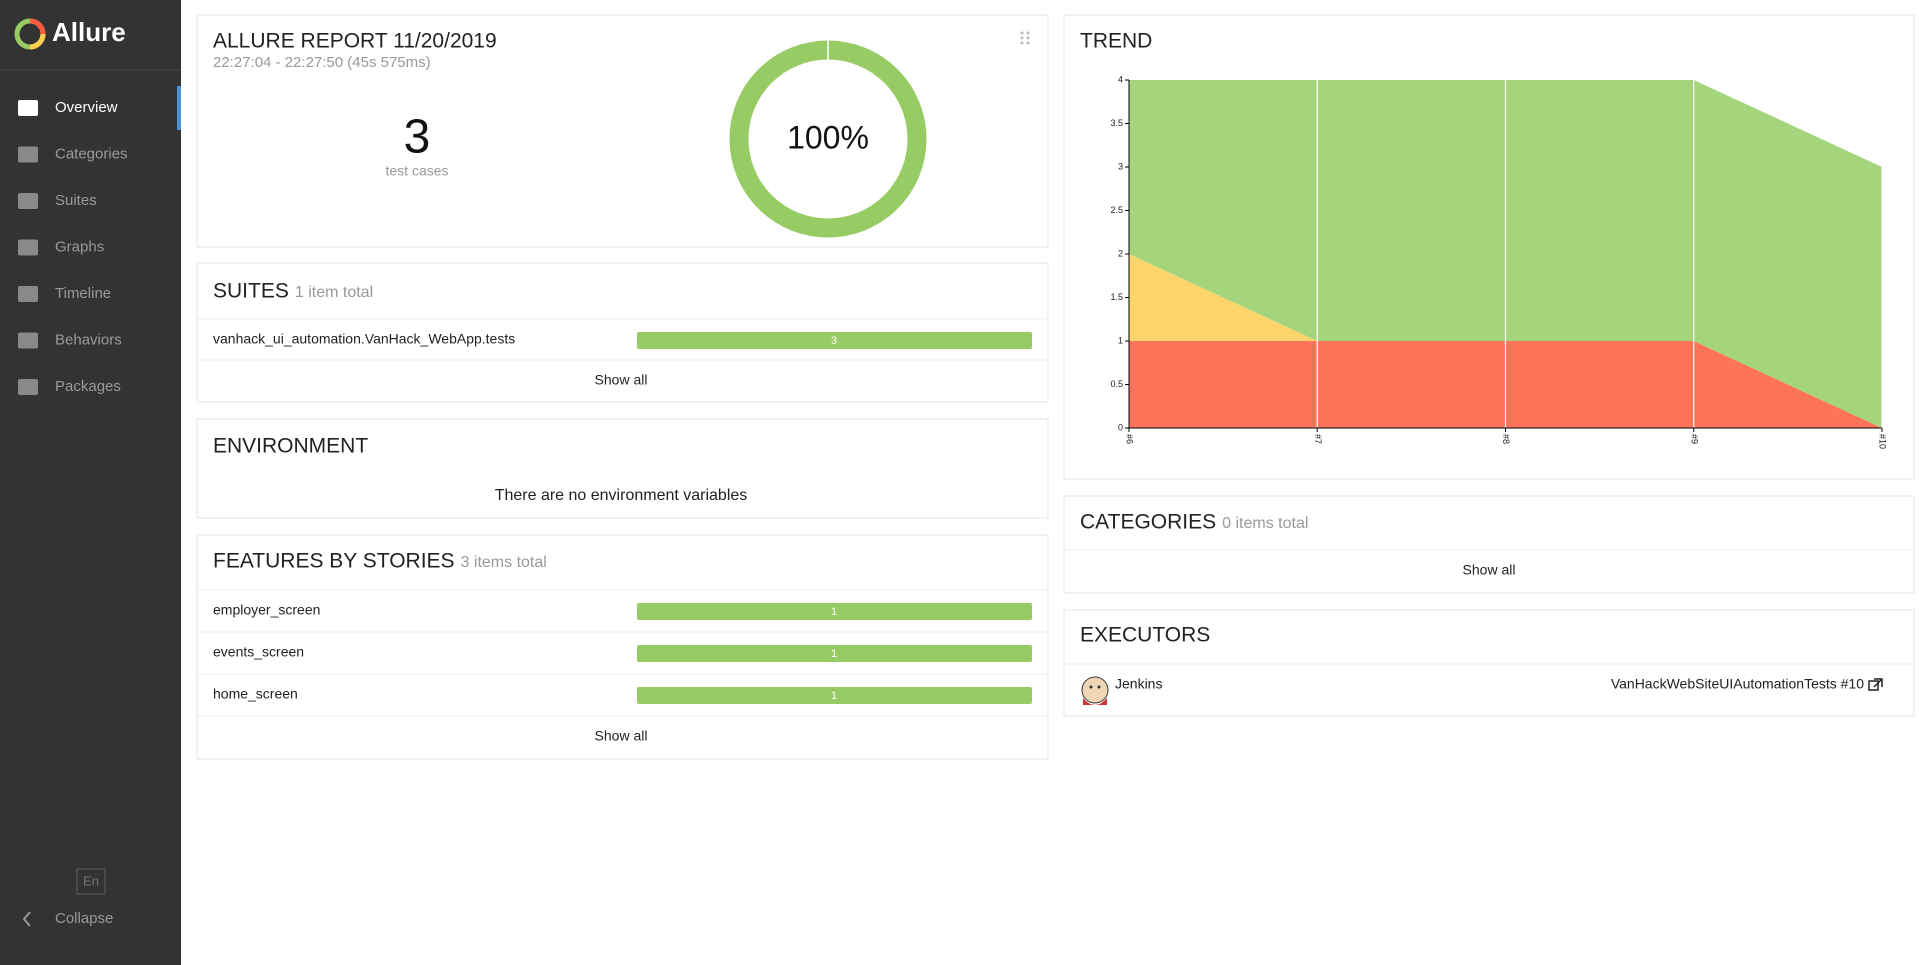  Describe the element at coordinates (266, 610) in the screenshot. I see `row-name: employer_screen` at that location.